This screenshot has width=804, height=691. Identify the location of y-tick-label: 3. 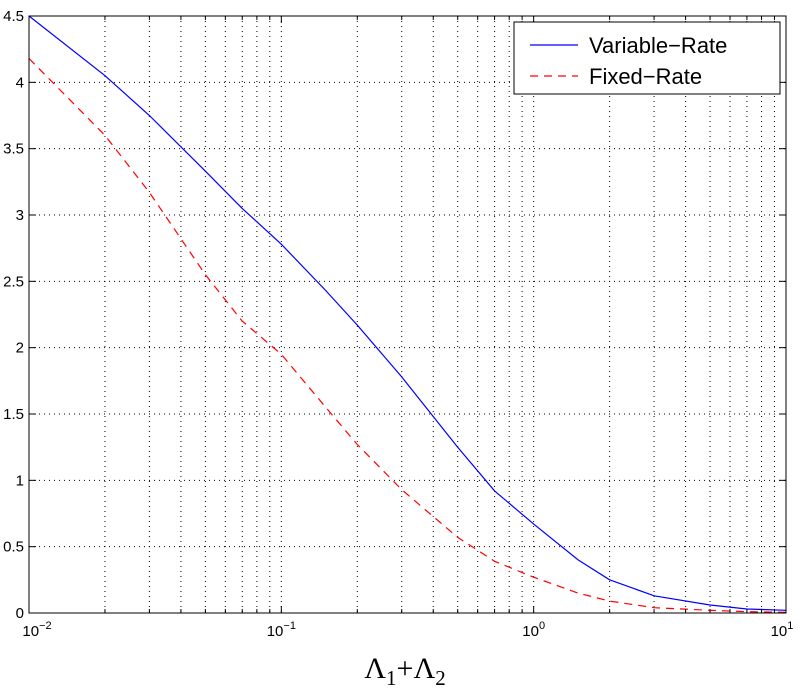
(20, 215).